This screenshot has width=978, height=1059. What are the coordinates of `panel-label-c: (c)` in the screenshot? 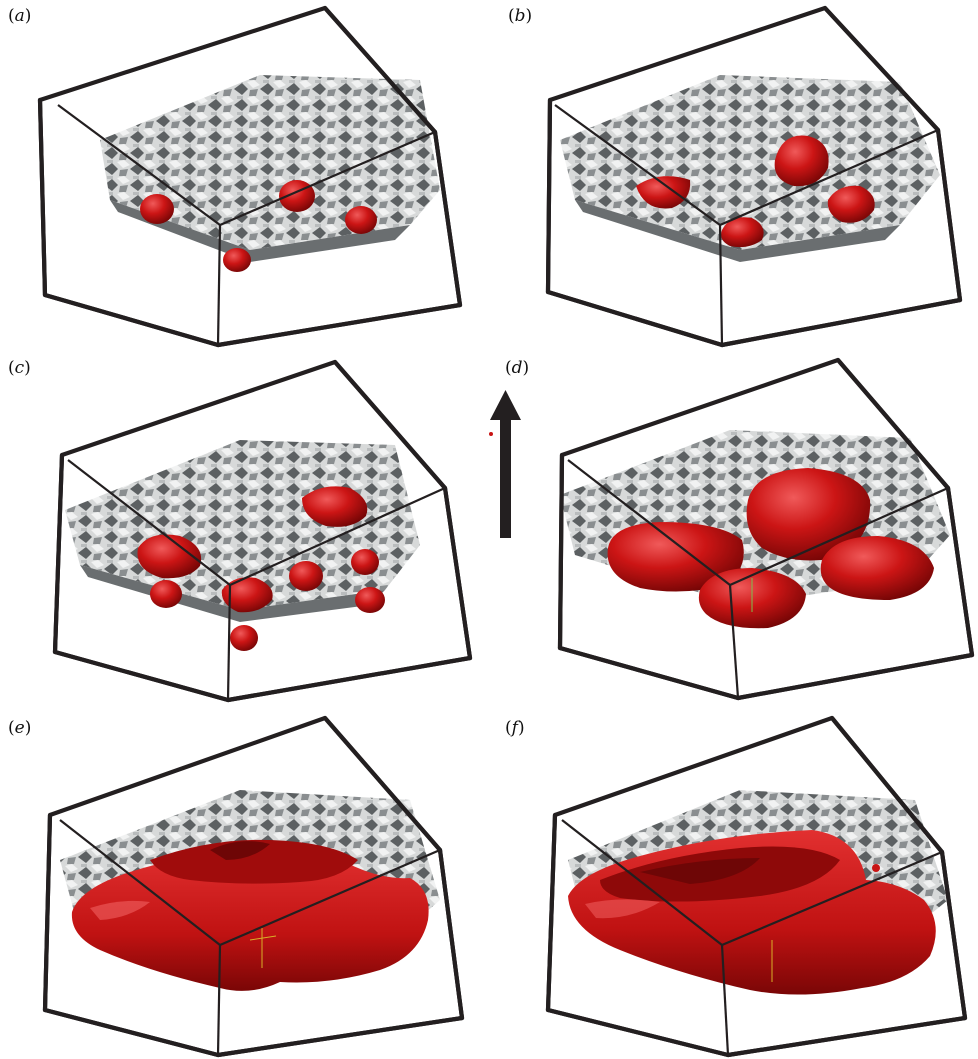 It's located at (19, 368).